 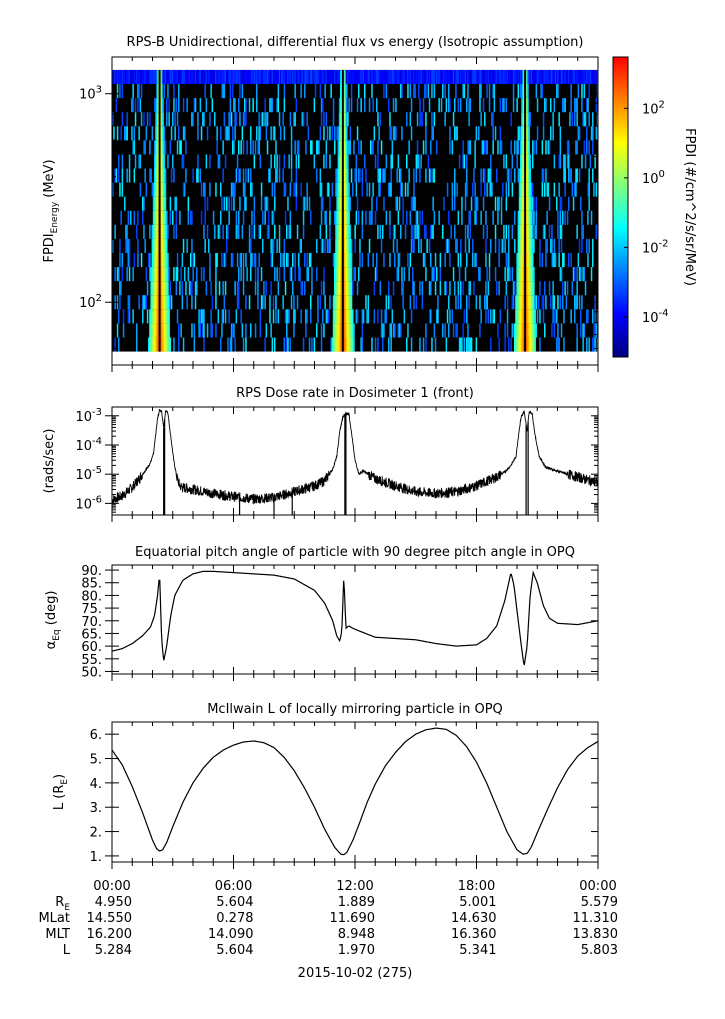 What do you see at coordinates (474, 934) in the screenshot?
I see `ephemeris-value: 16.360` at bounding box center [474, 934].